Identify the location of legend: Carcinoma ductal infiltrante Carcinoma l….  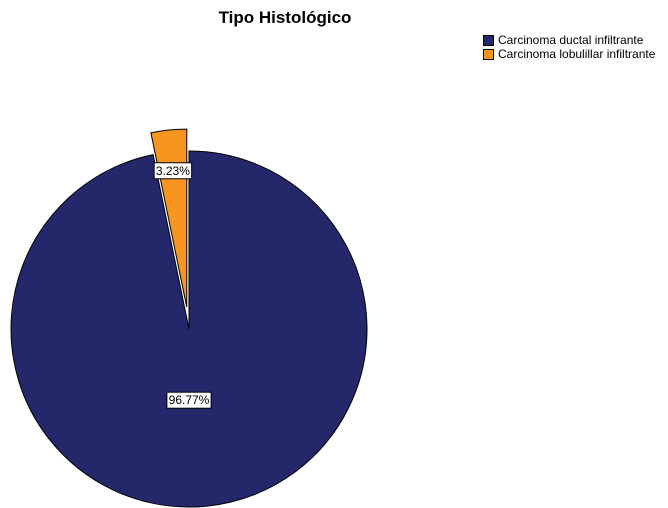
(575, 48).